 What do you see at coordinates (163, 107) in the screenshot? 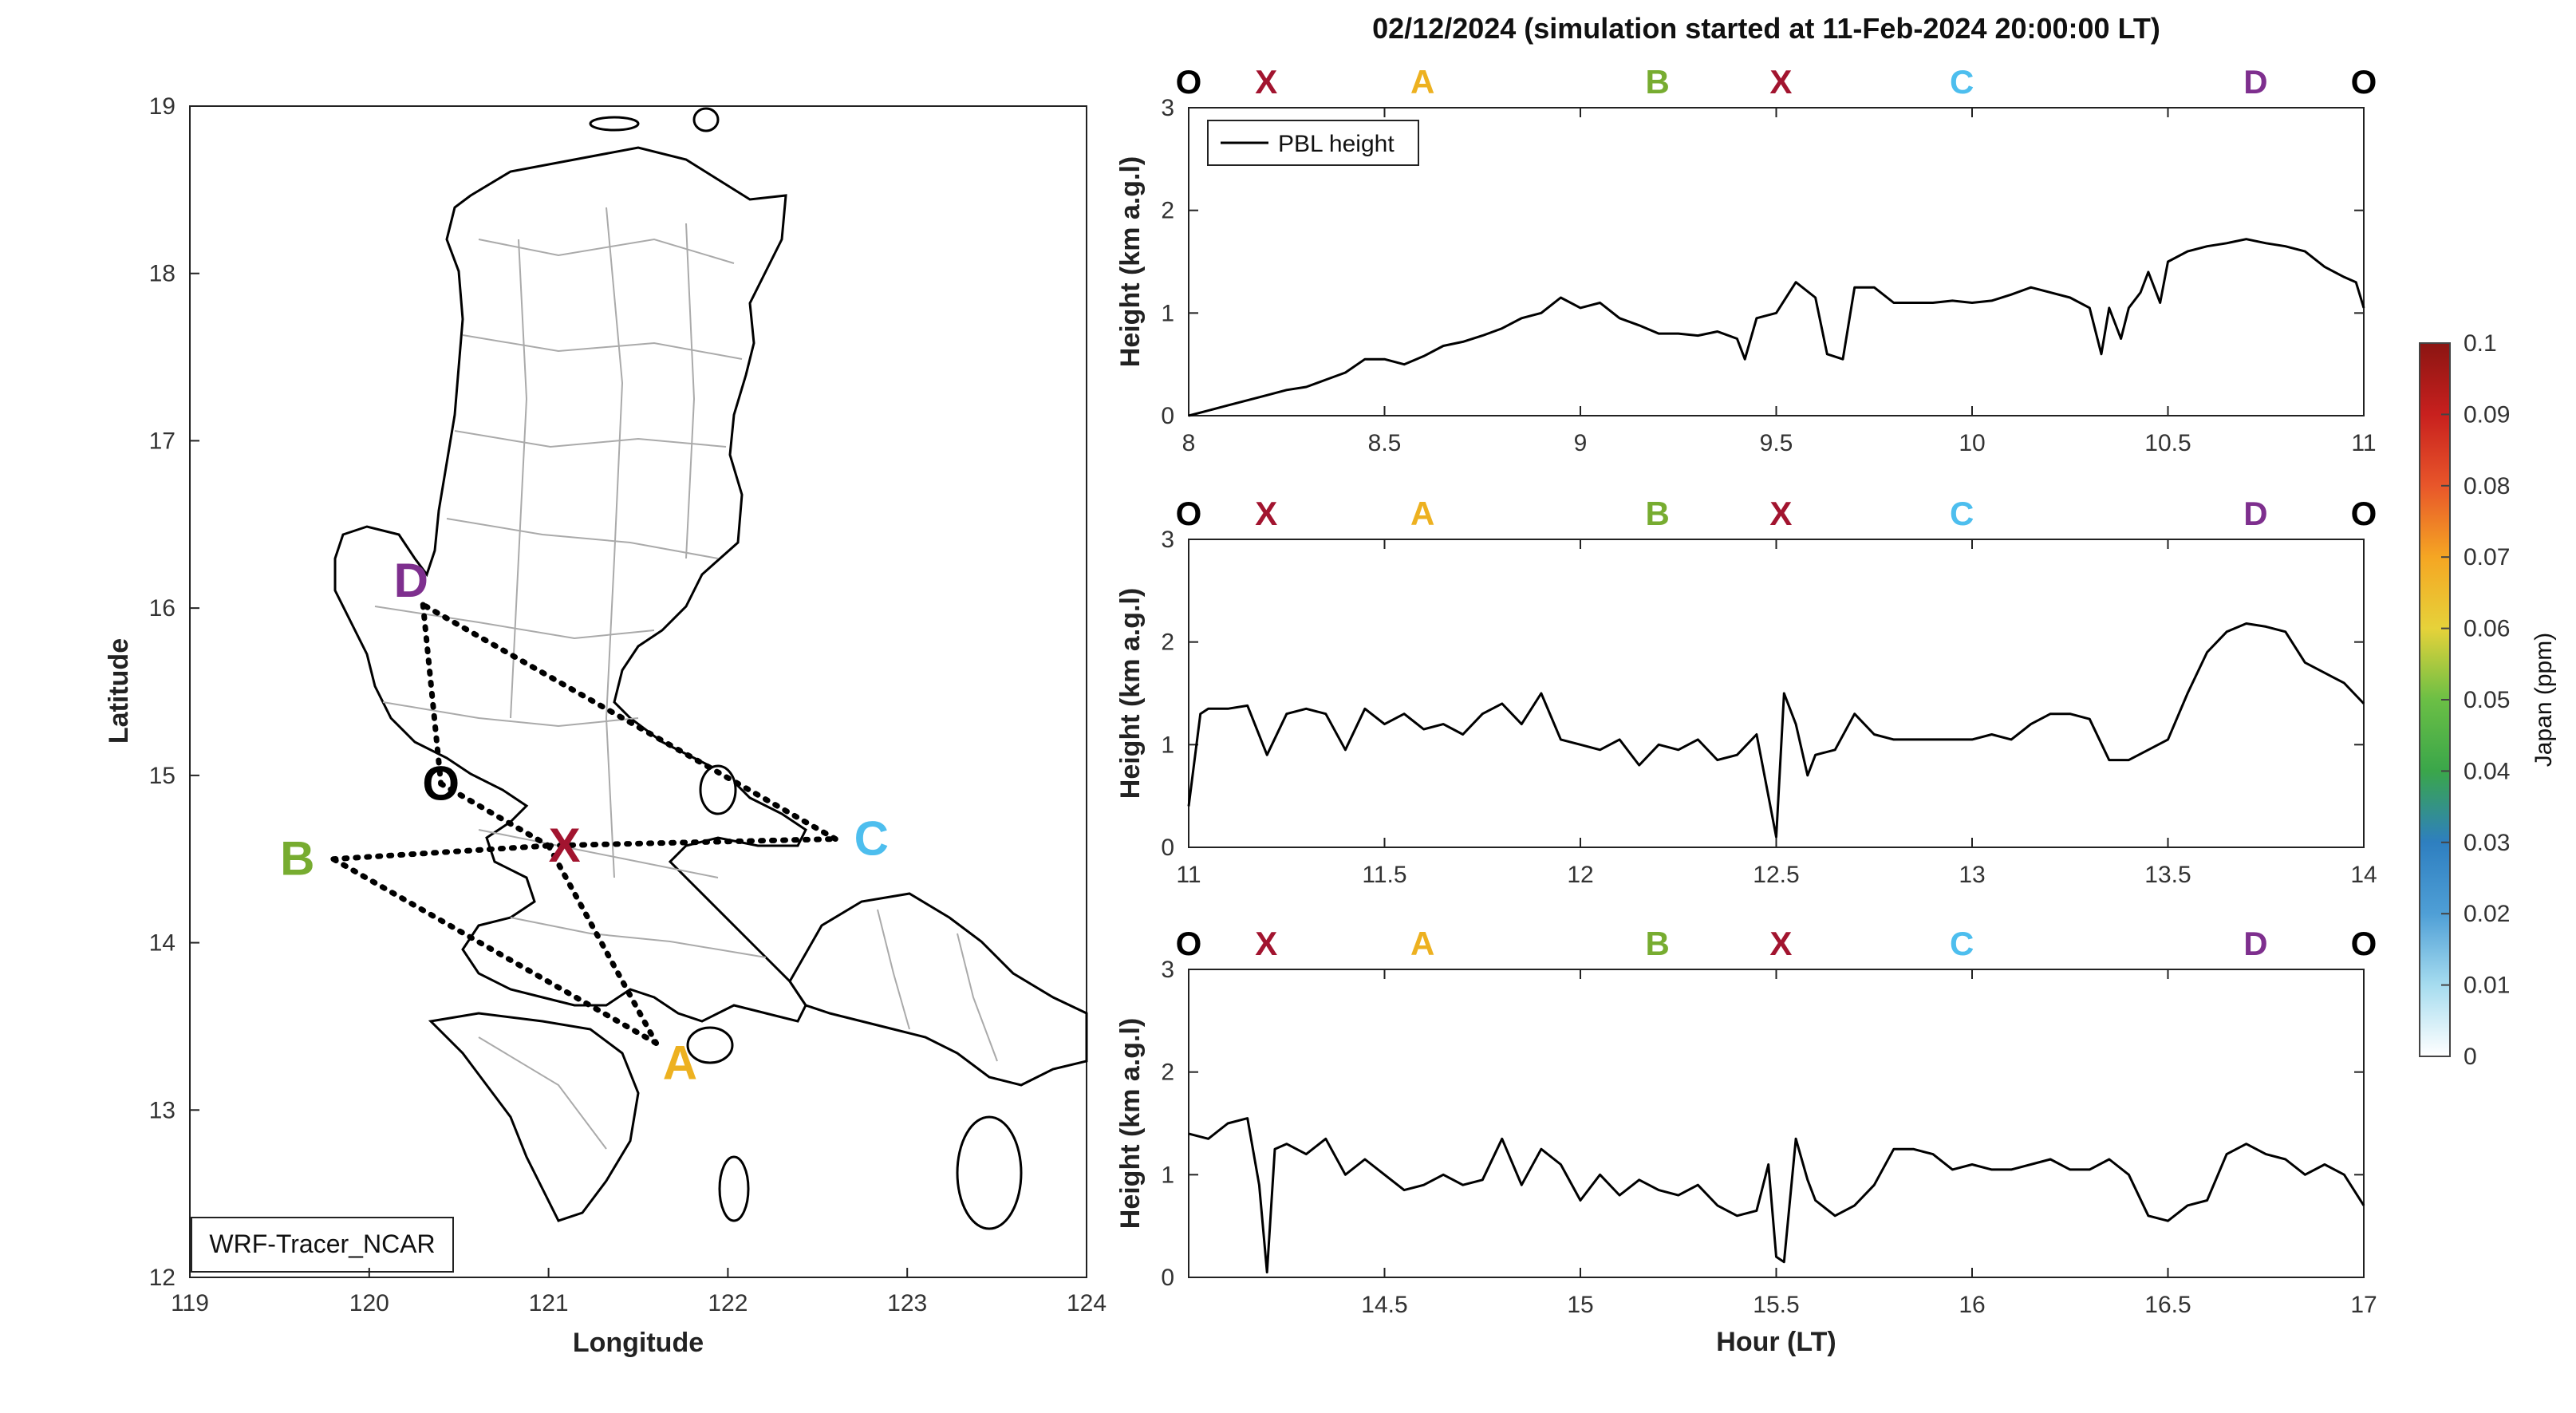
I see `map-y-tick-label: 19` at bounding box center [163, 107].